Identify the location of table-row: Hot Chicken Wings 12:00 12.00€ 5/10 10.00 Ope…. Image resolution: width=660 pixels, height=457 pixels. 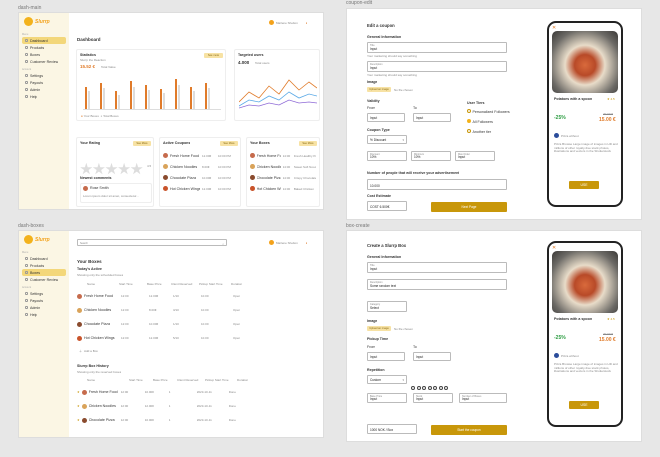
(197, 338).